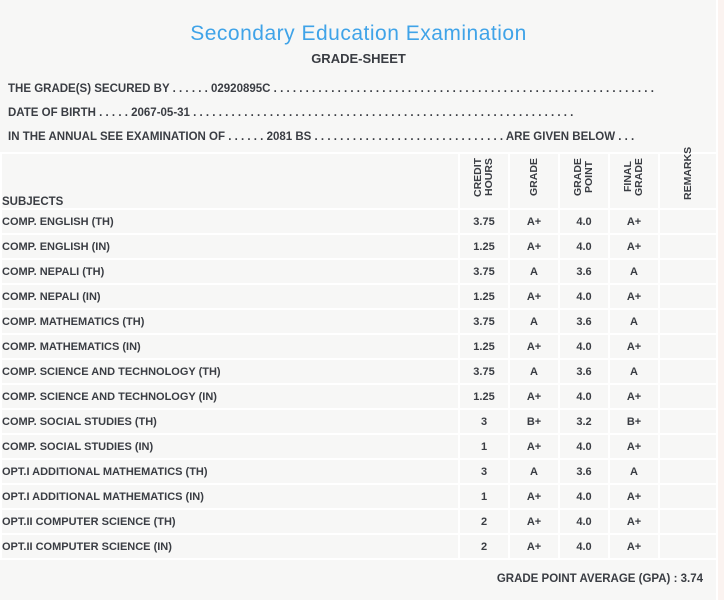 This screenshot has width=724, height=600. What do you see at coordinates (113, 113) in the screenshot?
I see `dotted-leader: . . . . .` at bounding box center [113, 113].